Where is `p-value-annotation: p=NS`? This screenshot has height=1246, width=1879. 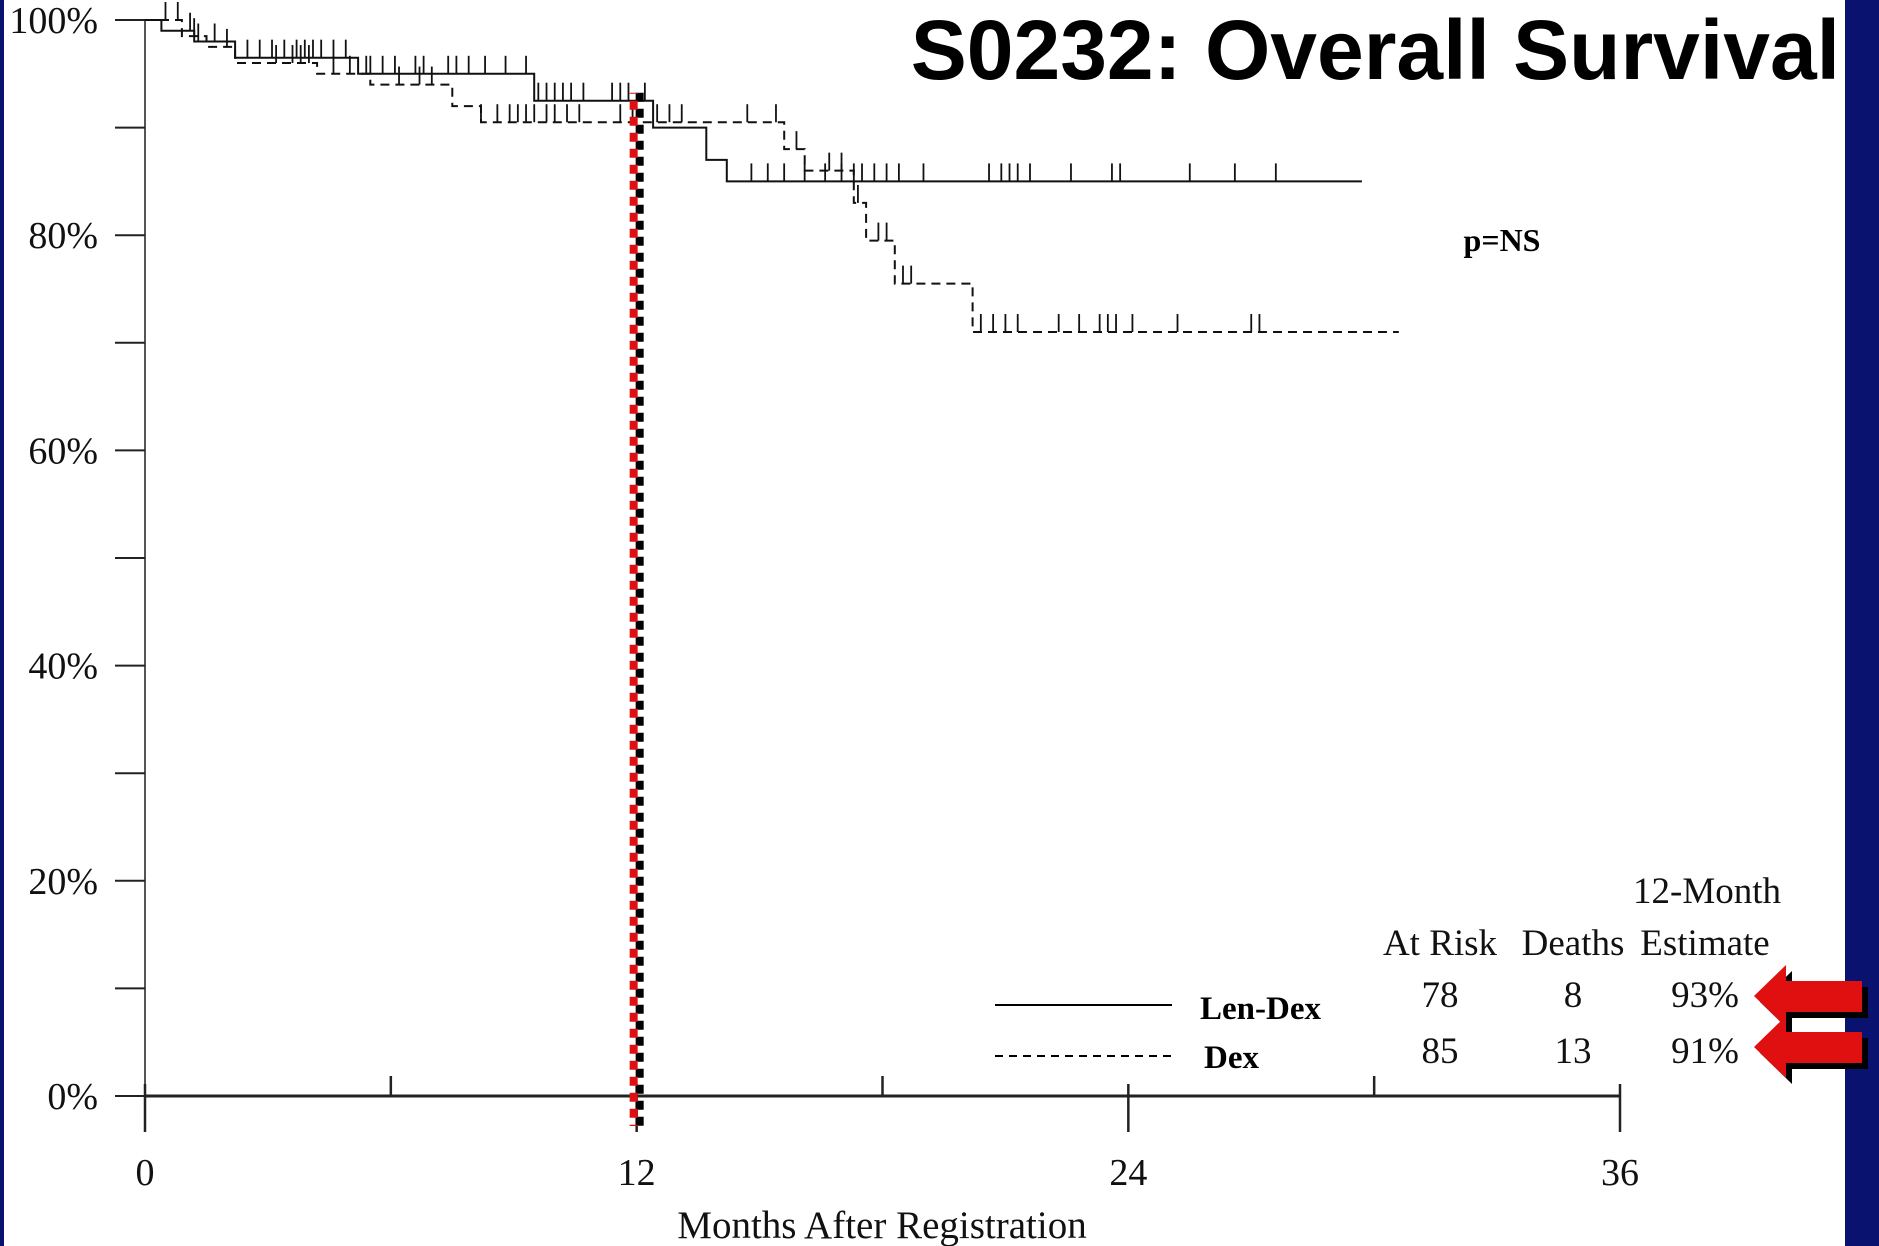
p-value-annotation: p=NS is located at coordinates (1502, 240).